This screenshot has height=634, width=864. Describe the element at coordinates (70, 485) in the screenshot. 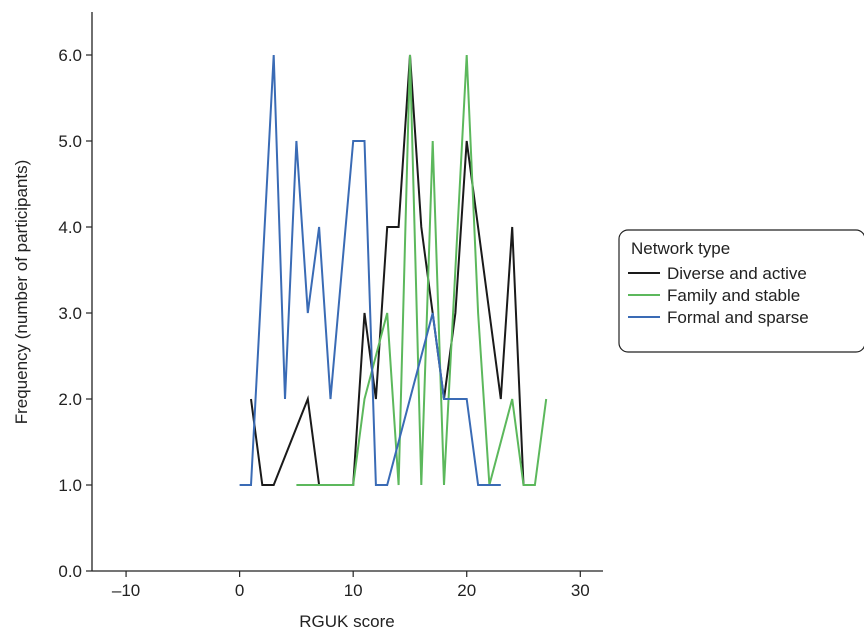

I see `y-tick-label: 1.0` at that location.